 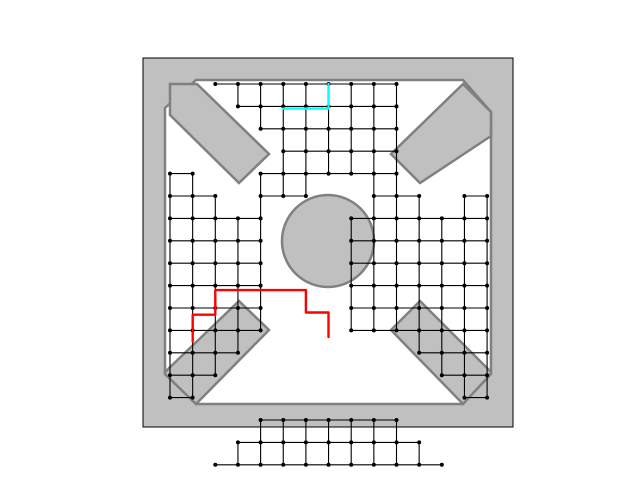 What do you see at coordinates (219, 133) in the screenshot?
I see `bar-top-left` at bounding box center [219, 133].